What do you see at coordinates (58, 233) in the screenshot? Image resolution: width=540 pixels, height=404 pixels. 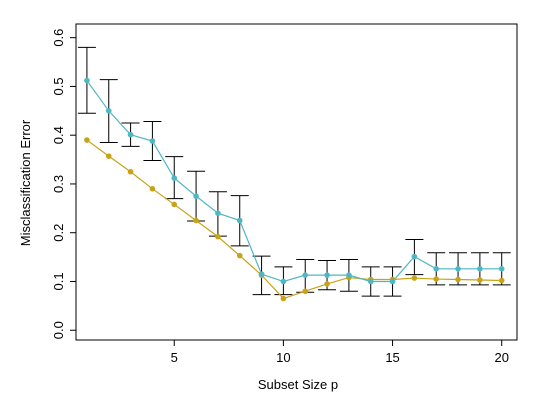 I see `y-tick-label: 0.2` at bounding box center [58, 233].